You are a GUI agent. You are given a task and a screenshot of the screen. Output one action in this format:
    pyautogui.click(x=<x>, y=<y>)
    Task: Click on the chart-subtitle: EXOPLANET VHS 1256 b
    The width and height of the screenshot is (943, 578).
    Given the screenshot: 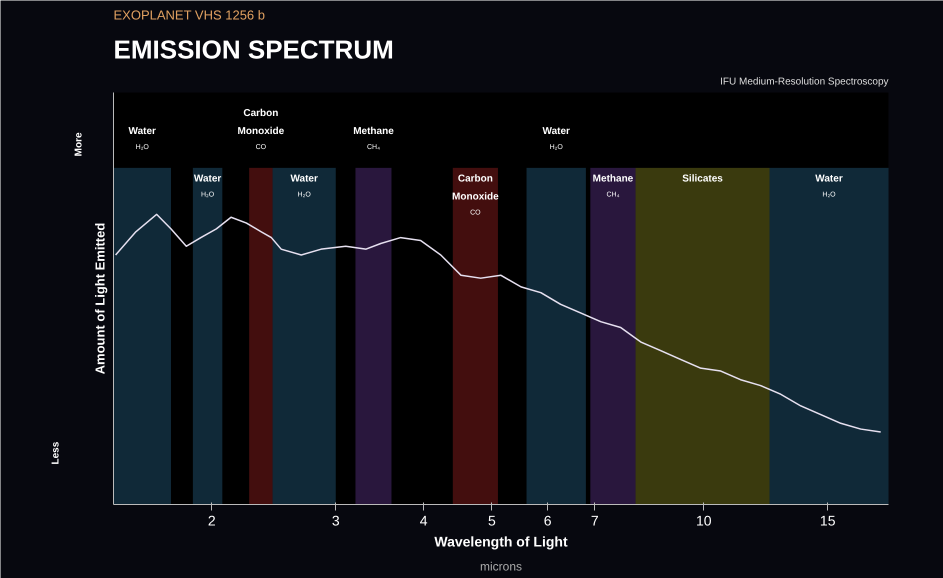 What is the action you would take?
    pyautogui.click(x=190, y=15)
    